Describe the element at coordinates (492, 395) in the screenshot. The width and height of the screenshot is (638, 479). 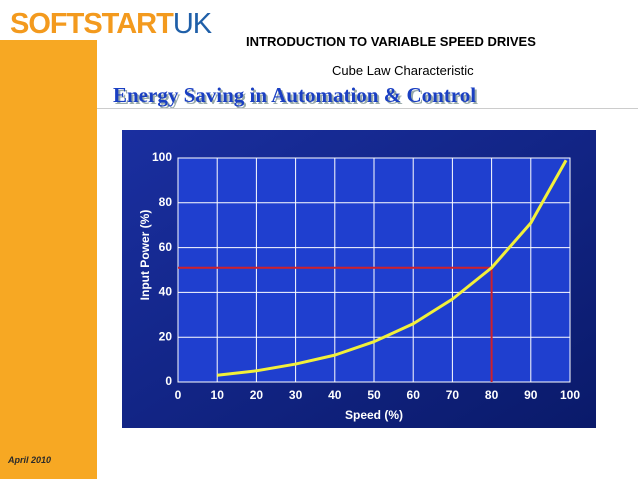
I see `x-tick-label: 80` at that location.